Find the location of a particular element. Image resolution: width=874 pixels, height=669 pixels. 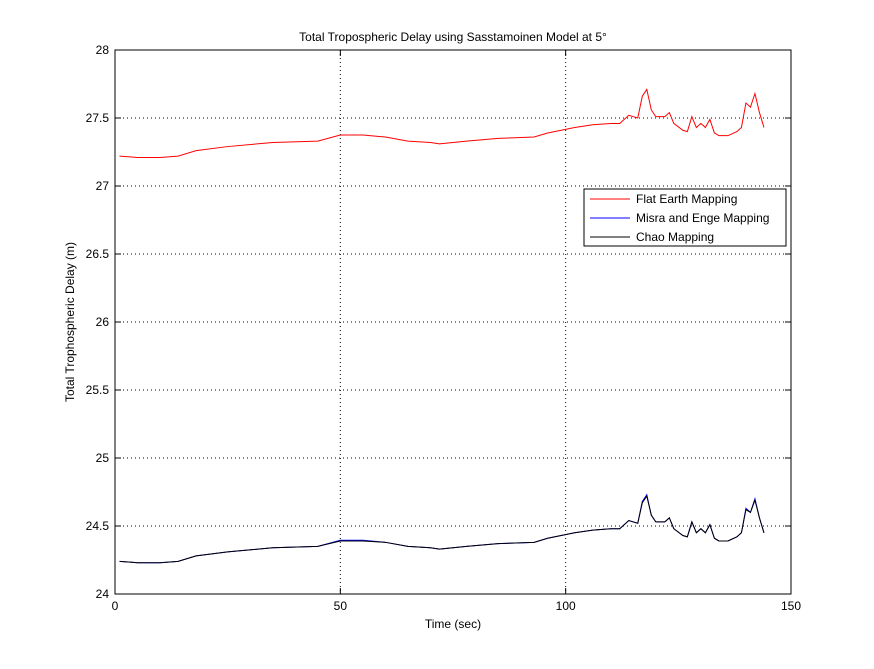

y-tick-label: 27.5 is located at coordinates (98, 118).